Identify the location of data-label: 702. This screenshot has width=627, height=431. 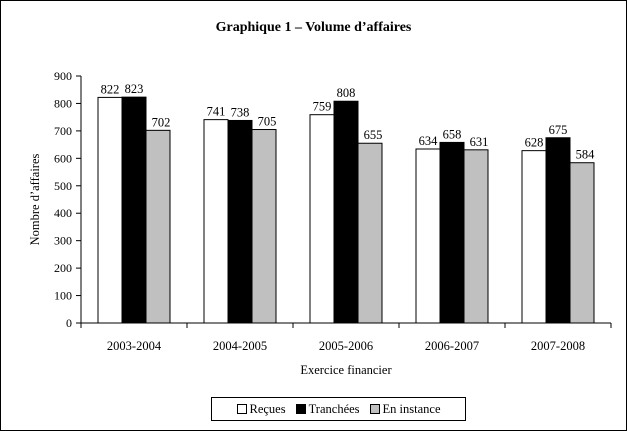
(161, 122).